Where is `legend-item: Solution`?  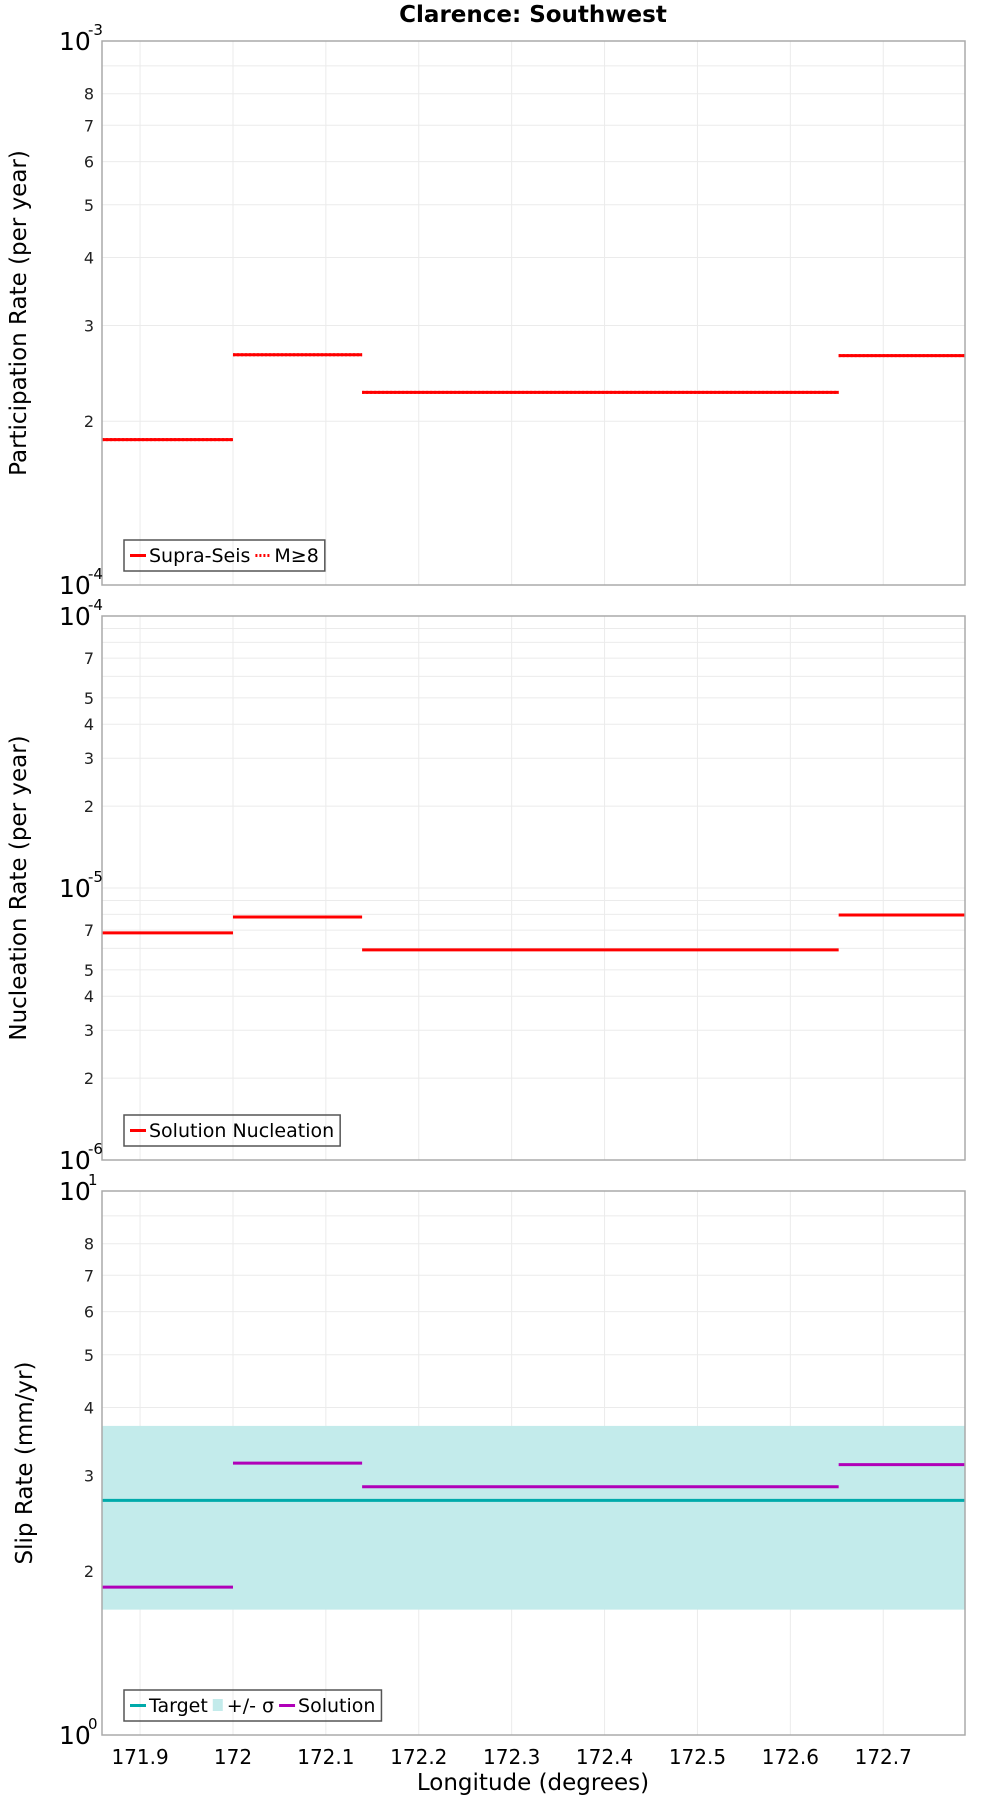 legend-item: Solution is located at coordinates (327, 1706).